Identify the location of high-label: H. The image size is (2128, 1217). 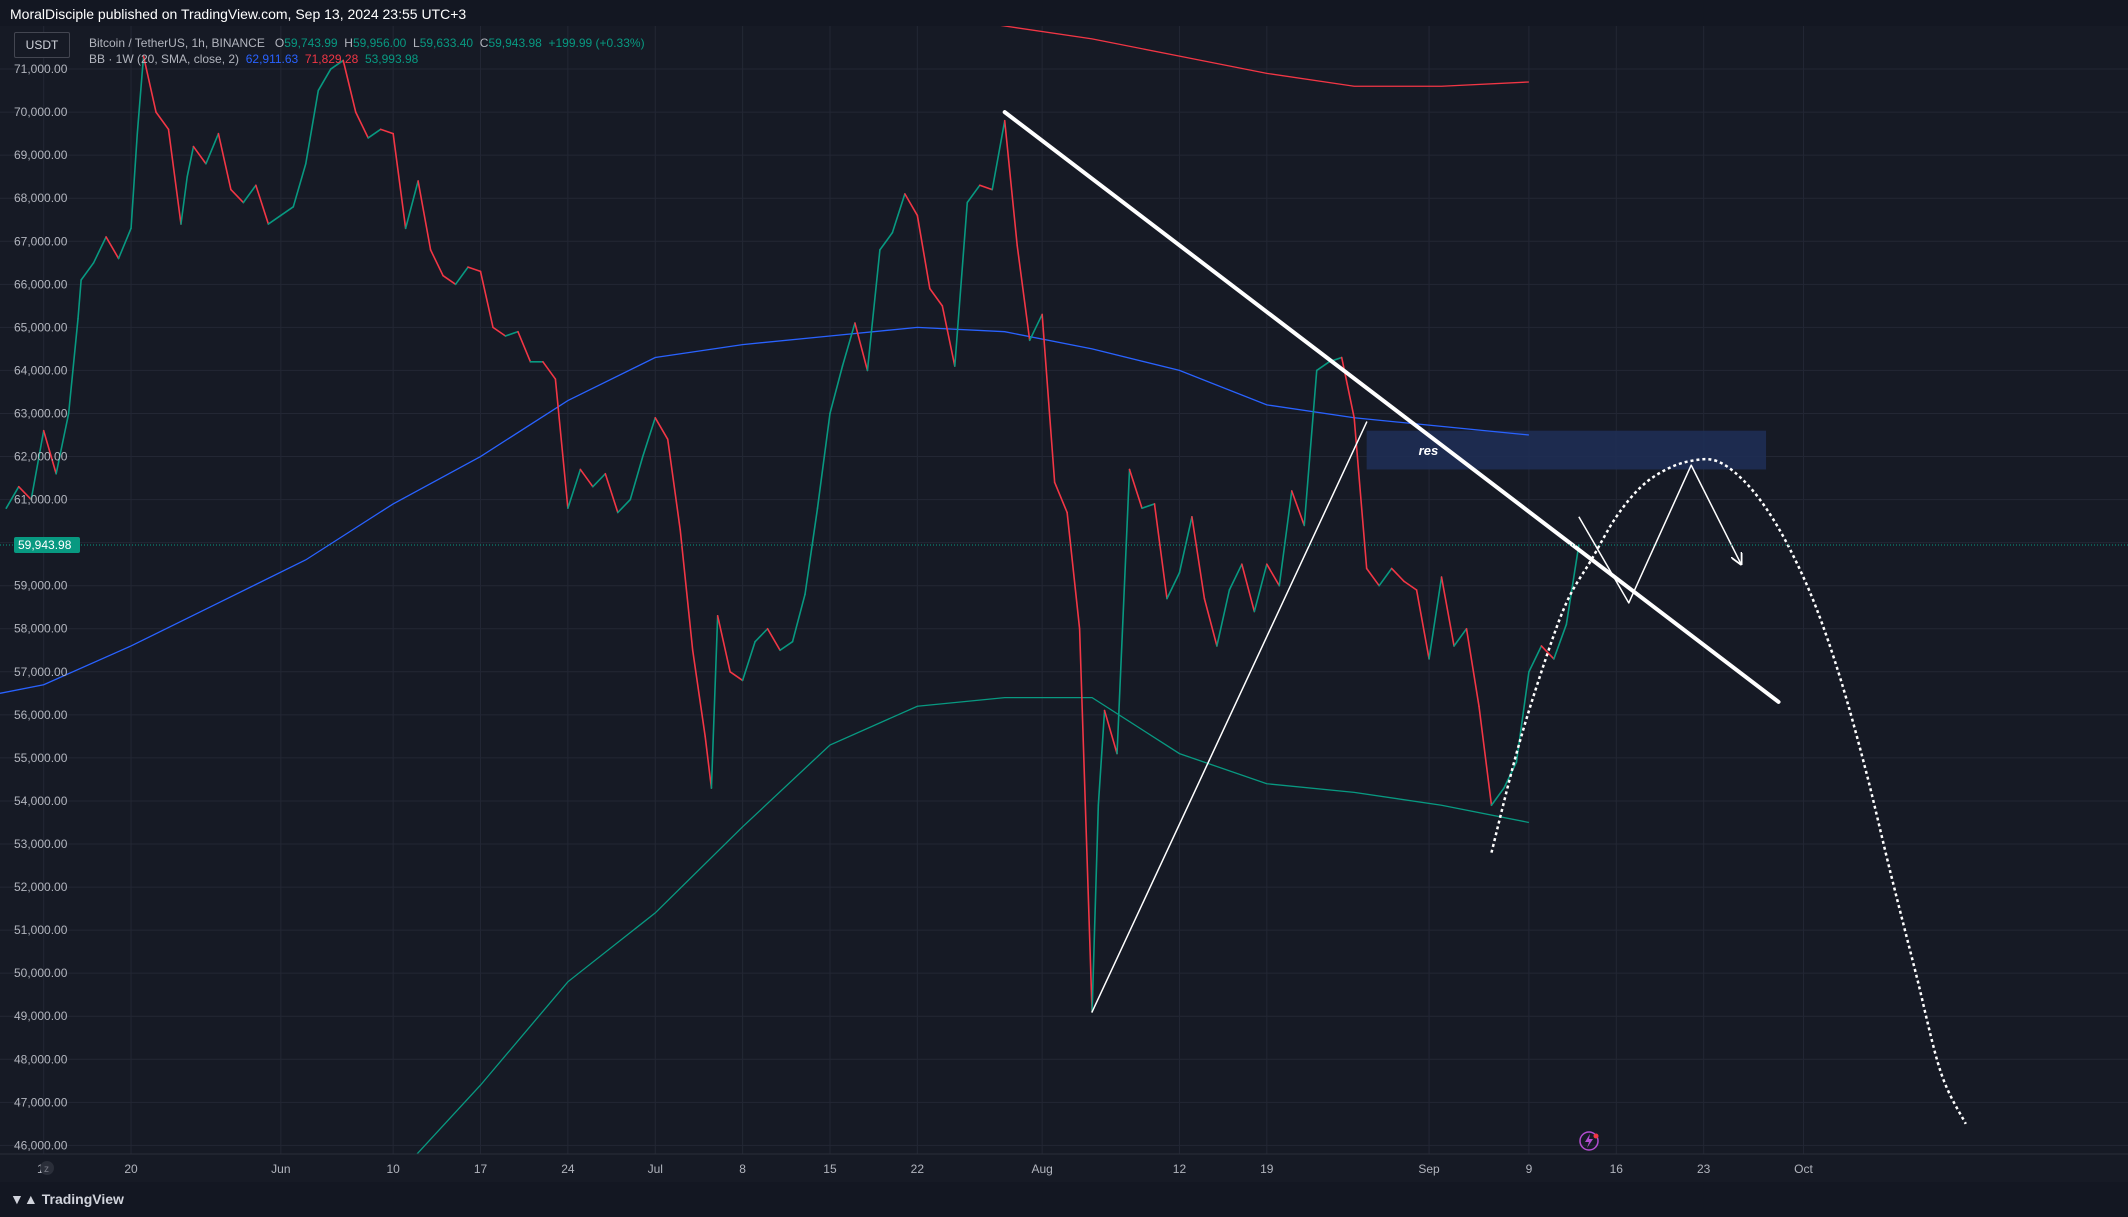
(348, 43).